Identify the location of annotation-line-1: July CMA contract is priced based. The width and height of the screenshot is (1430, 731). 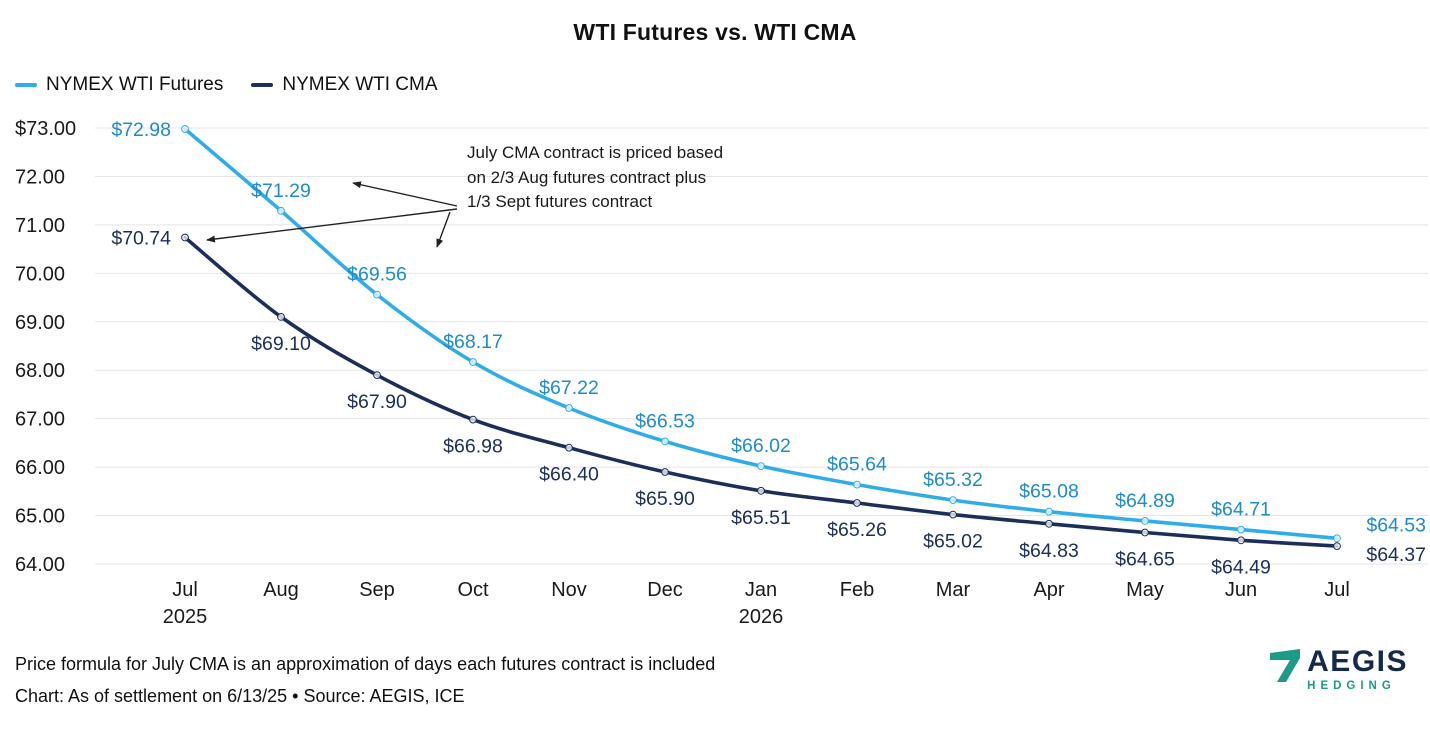
(595, 152).